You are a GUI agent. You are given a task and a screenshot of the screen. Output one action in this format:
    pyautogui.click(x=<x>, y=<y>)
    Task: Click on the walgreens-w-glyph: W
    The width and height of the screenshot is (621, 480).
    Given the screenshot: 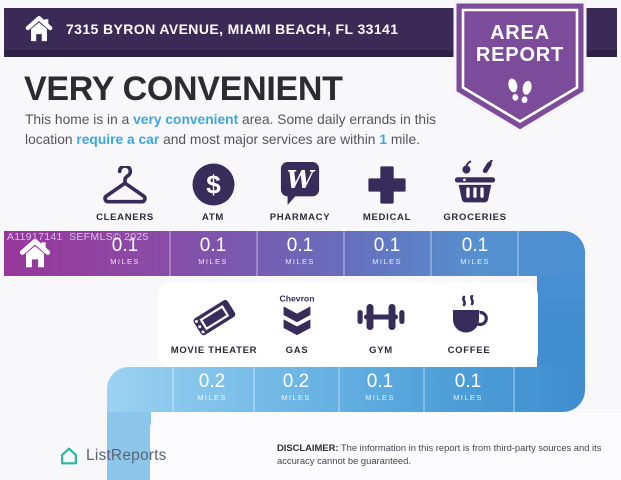 What is the action you would take?
    pyautogui.click(x=301, y=180)
    